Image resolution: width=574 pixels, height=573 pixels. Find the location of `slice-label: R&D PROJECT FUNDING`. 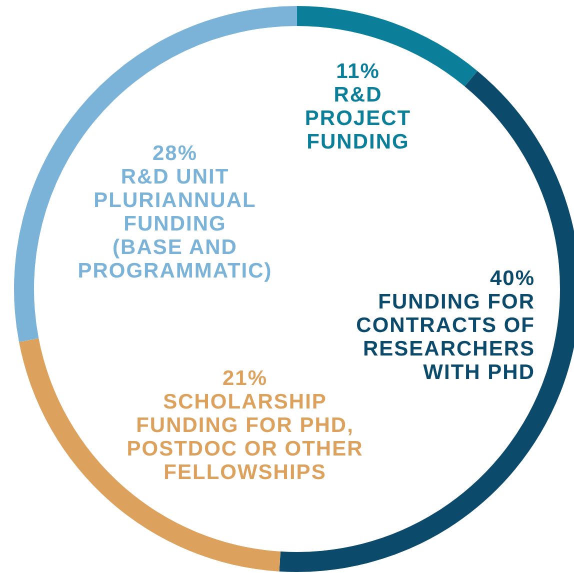

slice-label: R&D PROJECT FUNDING is located at coordinates (358, 119).